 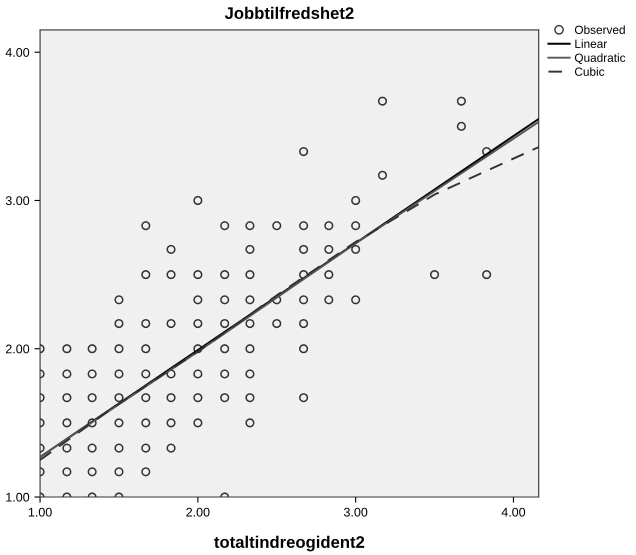 I want to click on x-tick-label: 3.00, so click(x=356, y=512).